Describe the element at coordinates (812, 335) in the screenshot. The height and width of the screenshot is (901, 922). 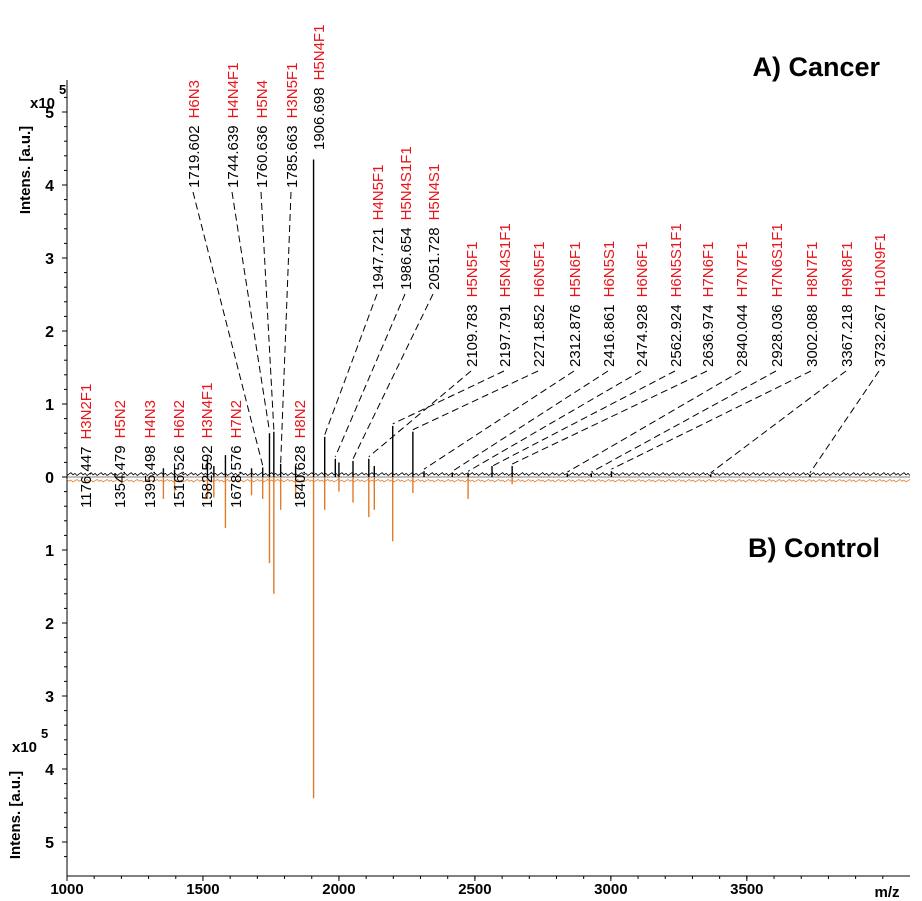
I see `mass-value: 3002.088` at that location.